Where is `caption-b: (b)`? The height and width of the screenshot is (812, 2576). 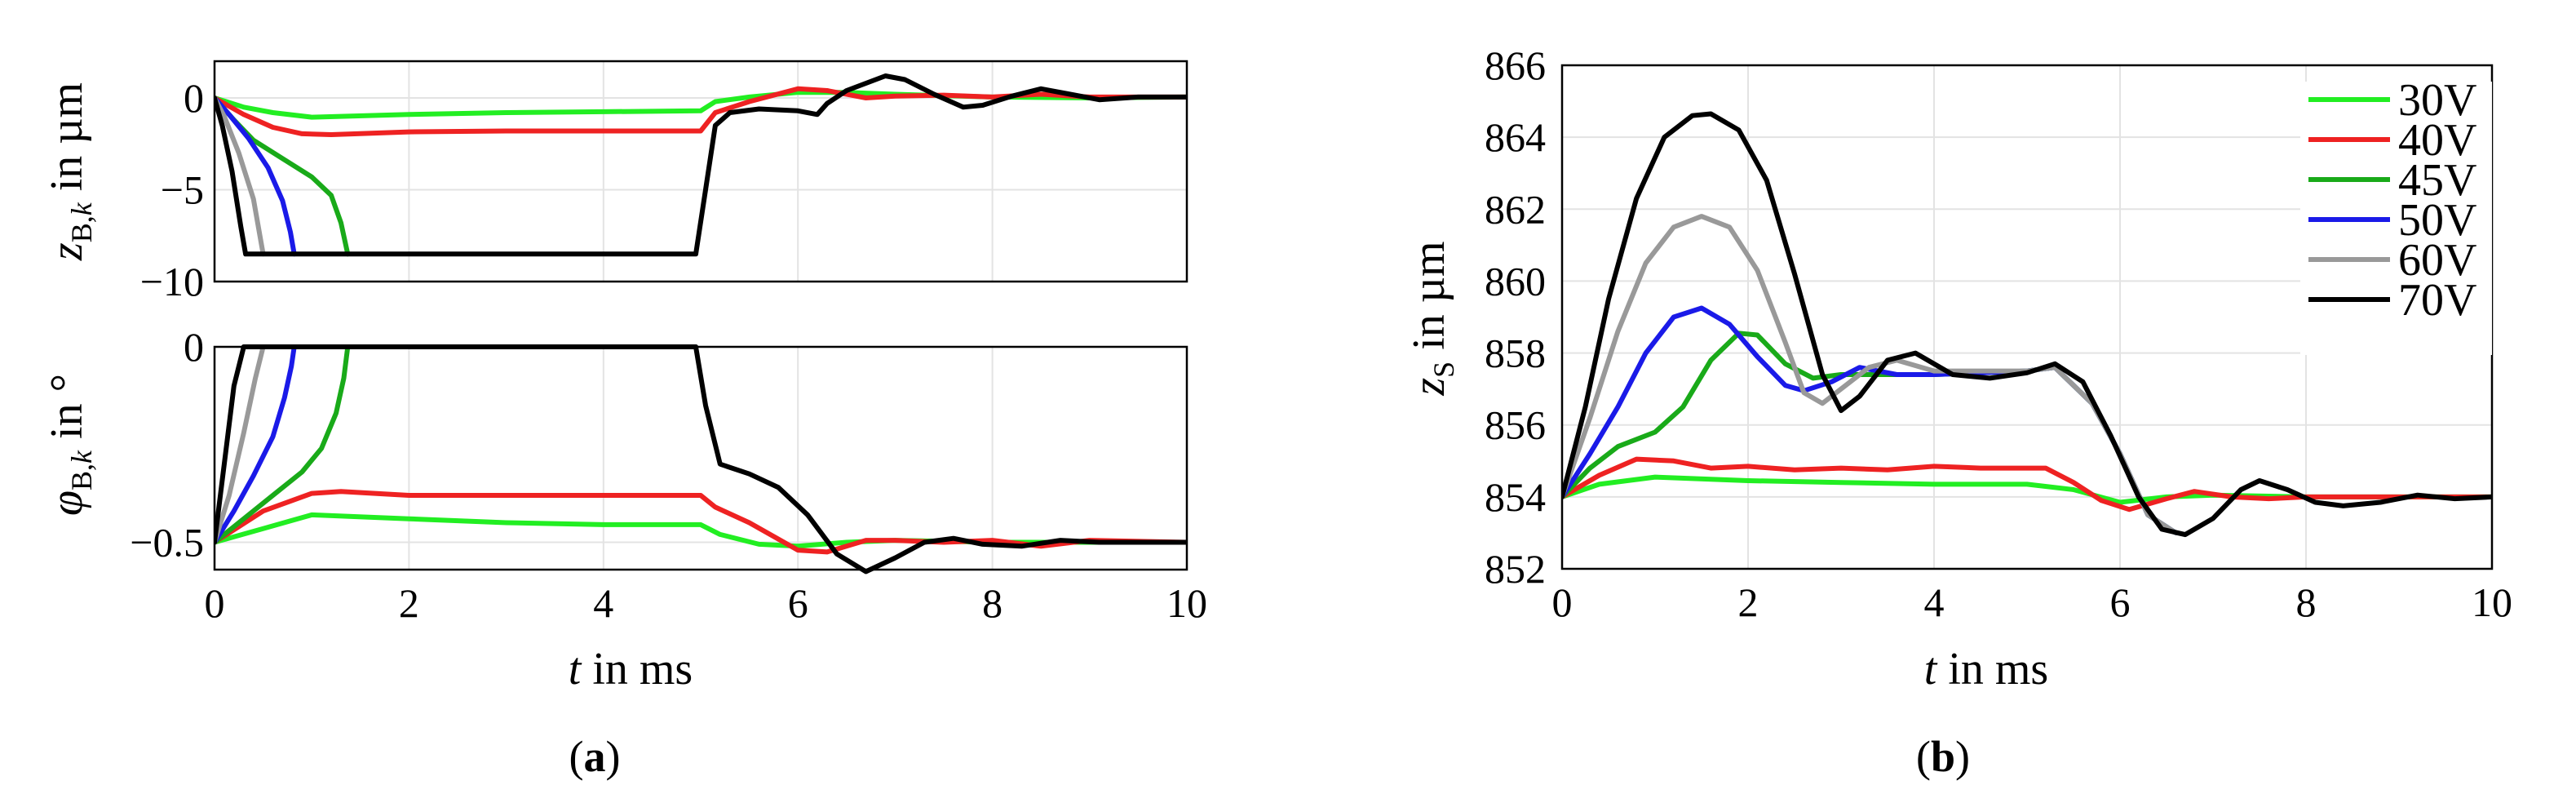 caption-b: (b) is located at coordinates (1943, 756).